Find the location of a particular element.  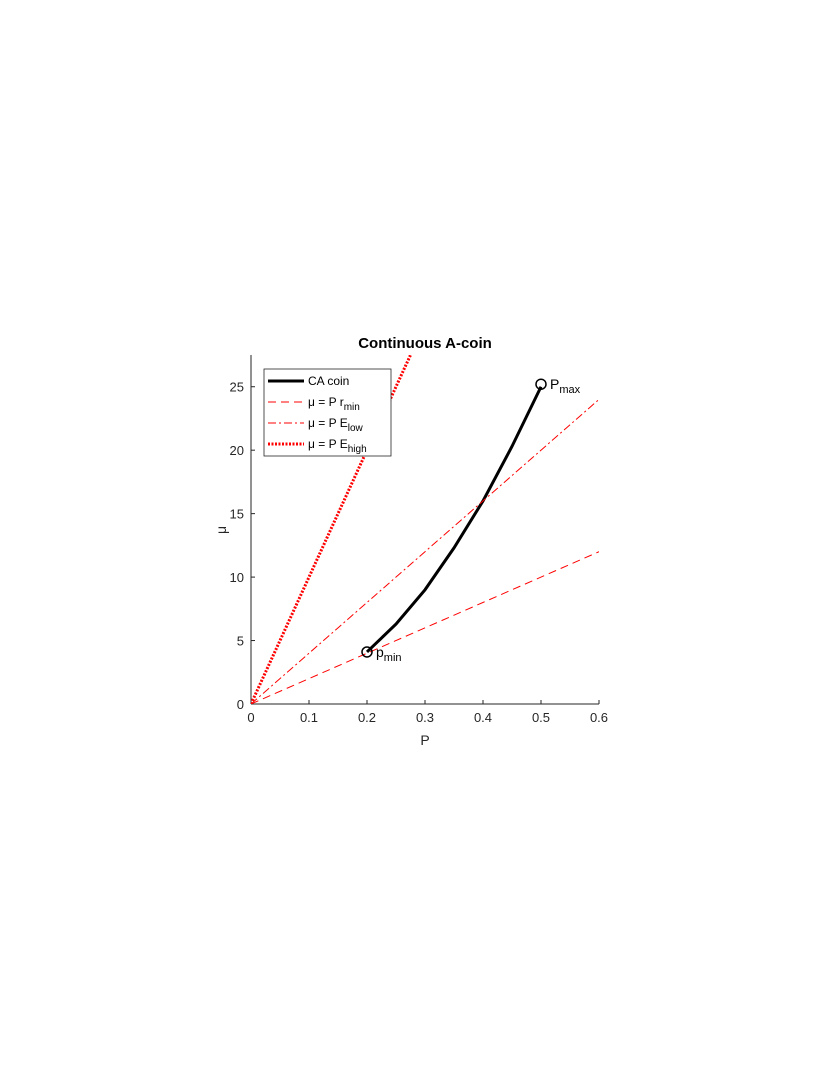

legend-label-sub: min is located at coordinates (352, 407).